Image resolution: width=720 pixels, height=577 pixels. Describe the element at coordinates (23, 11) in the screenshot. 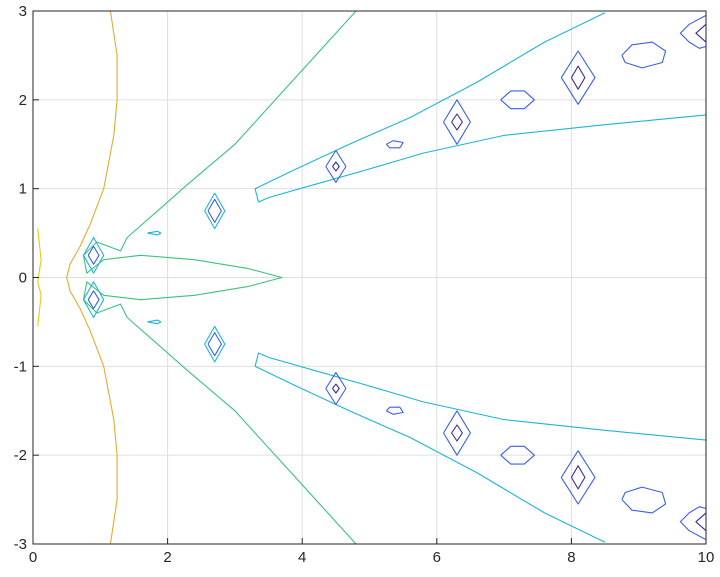

I see `y-tick-label: 3` at that location.